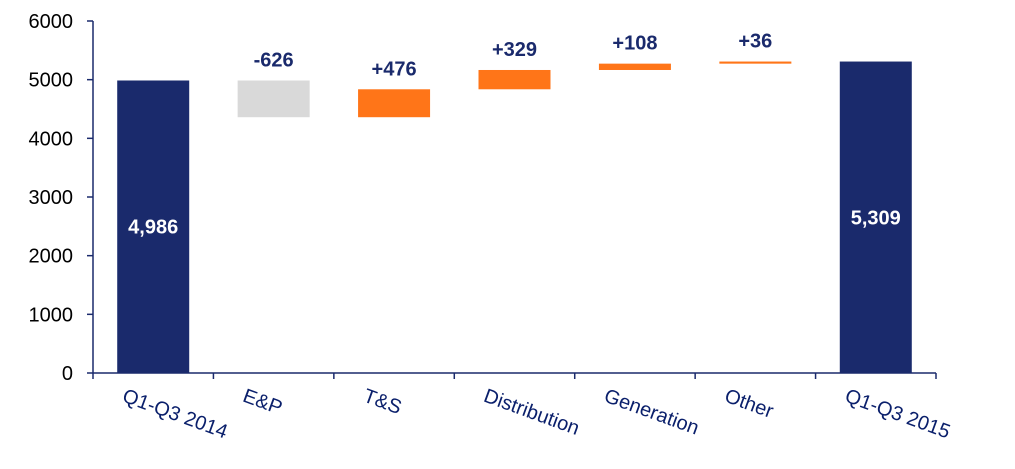  I want to click on x-tick-label: Other, so click(749, 404).